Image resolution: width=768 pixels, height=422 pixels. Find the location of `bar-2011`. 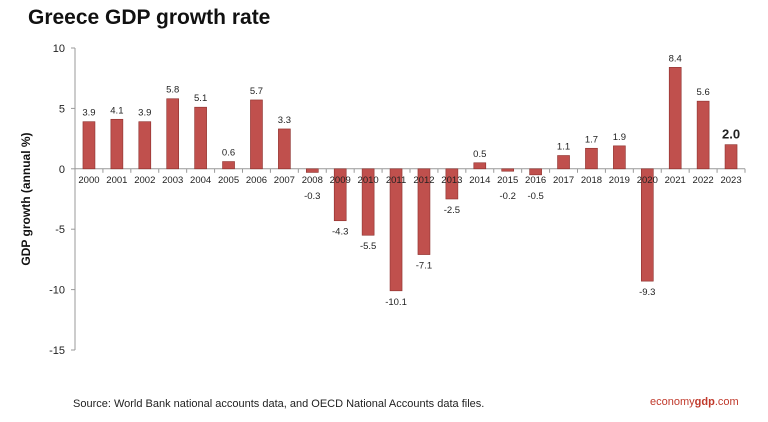

bar-2011 is located at coordinates (396, 230).